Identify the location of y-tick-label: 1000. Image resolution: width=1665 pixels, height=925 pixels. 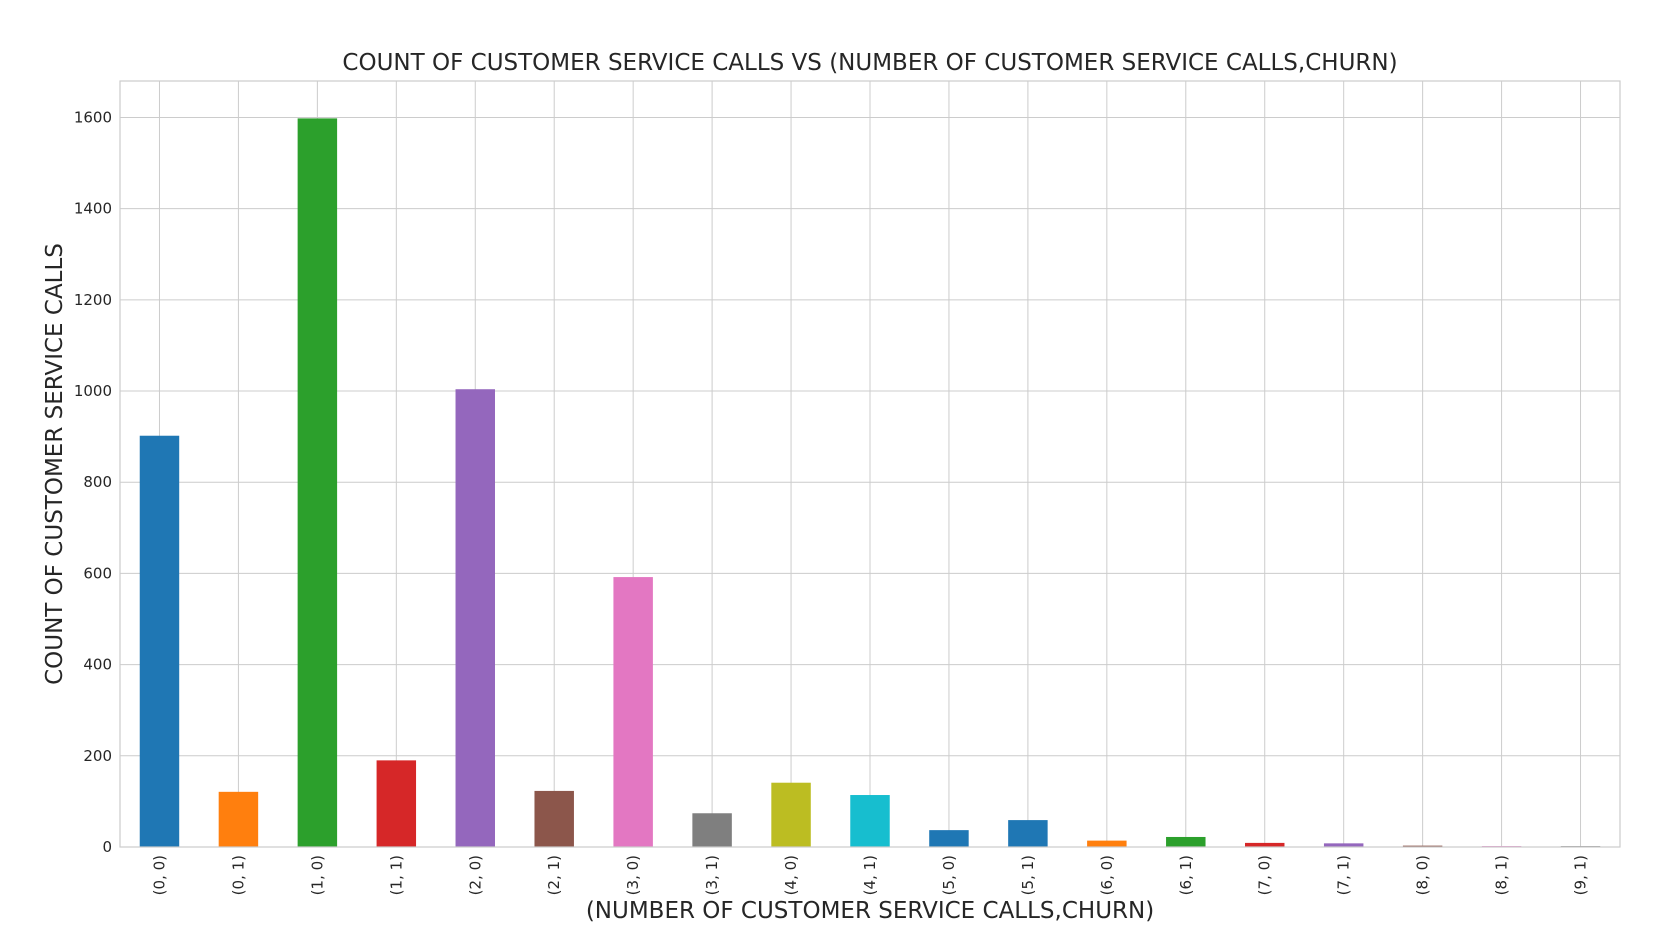
(93, 391).